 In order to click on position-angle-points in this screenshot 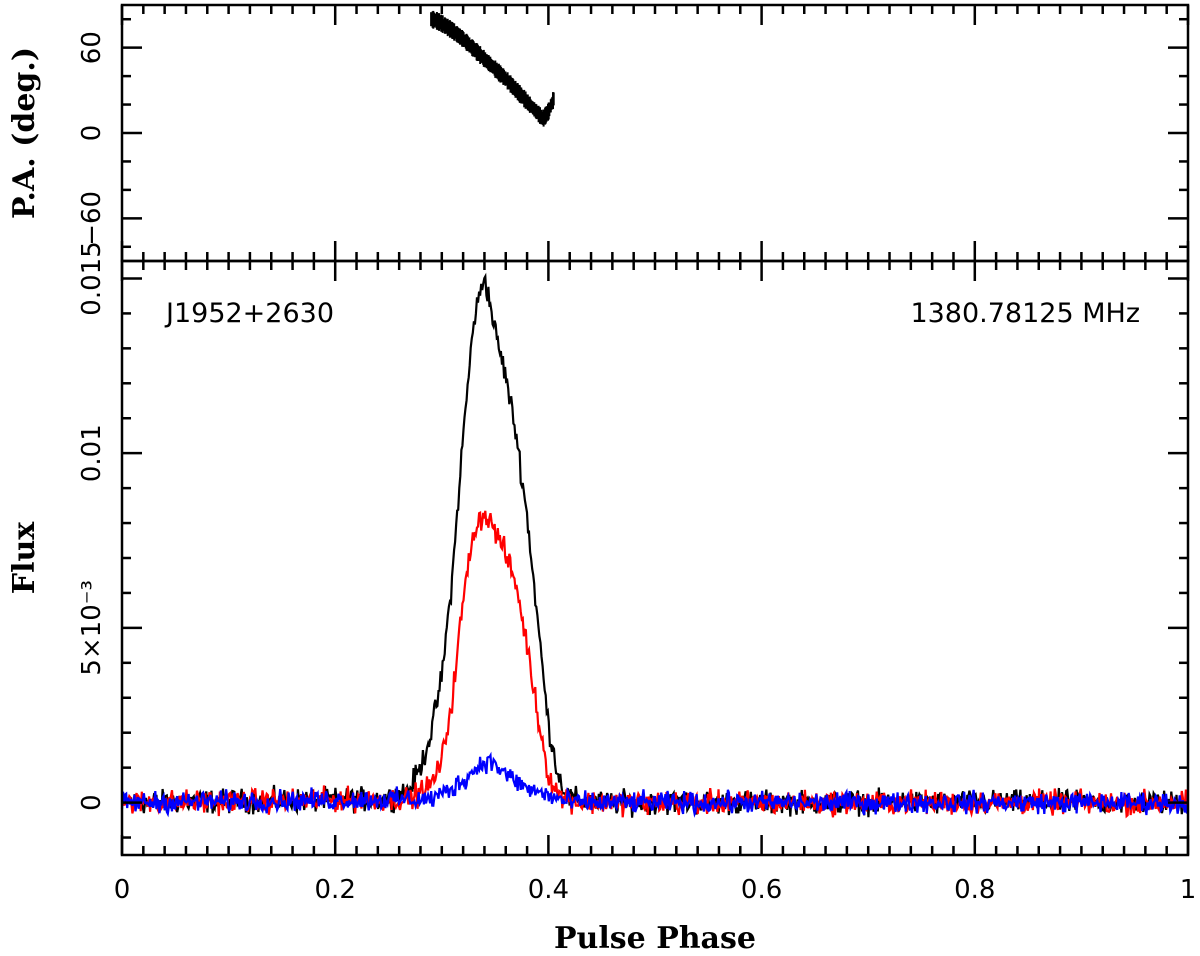, I will do `click(492, 68)`.